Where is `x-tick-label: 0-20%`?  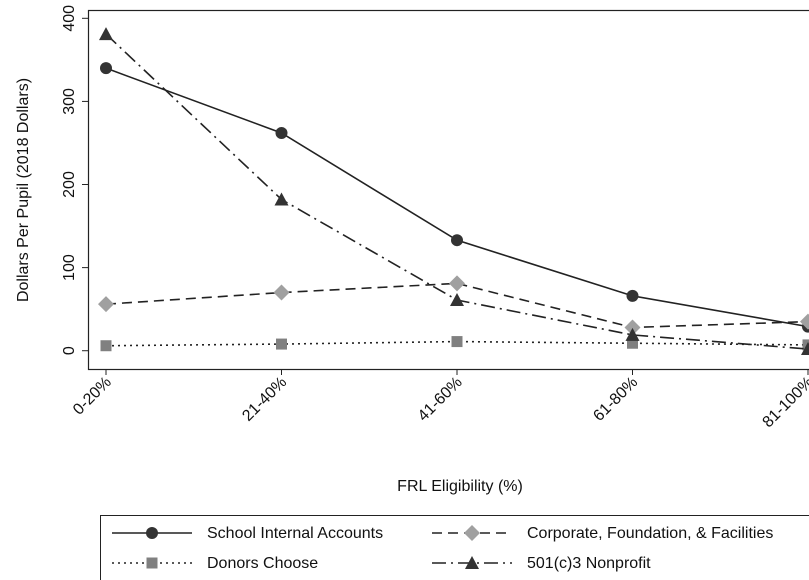
x-tick-label: 0-20% is located at coordinates (92, 396).